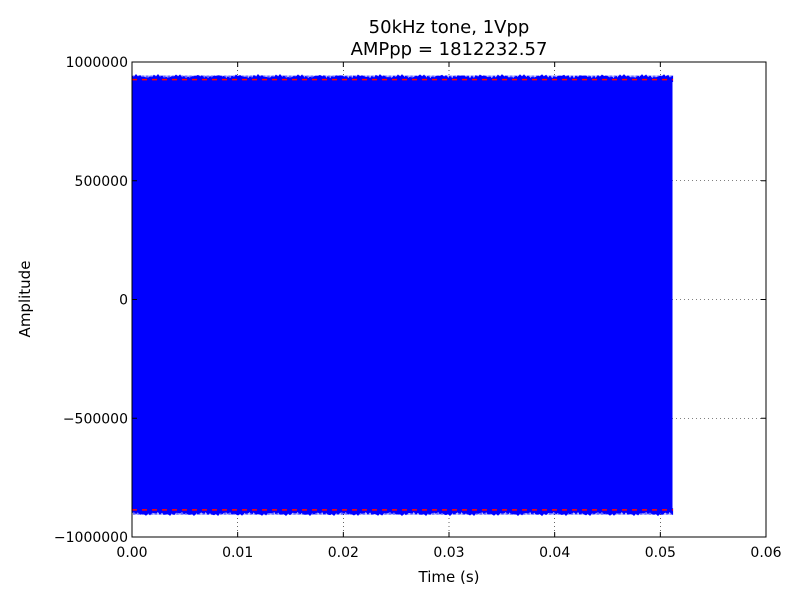  What do you see at coordinates (449, 49) in the screenshot?
I see `chart-title-line2: AMPpp = 1812232.57` at bounding box center [449, 49].